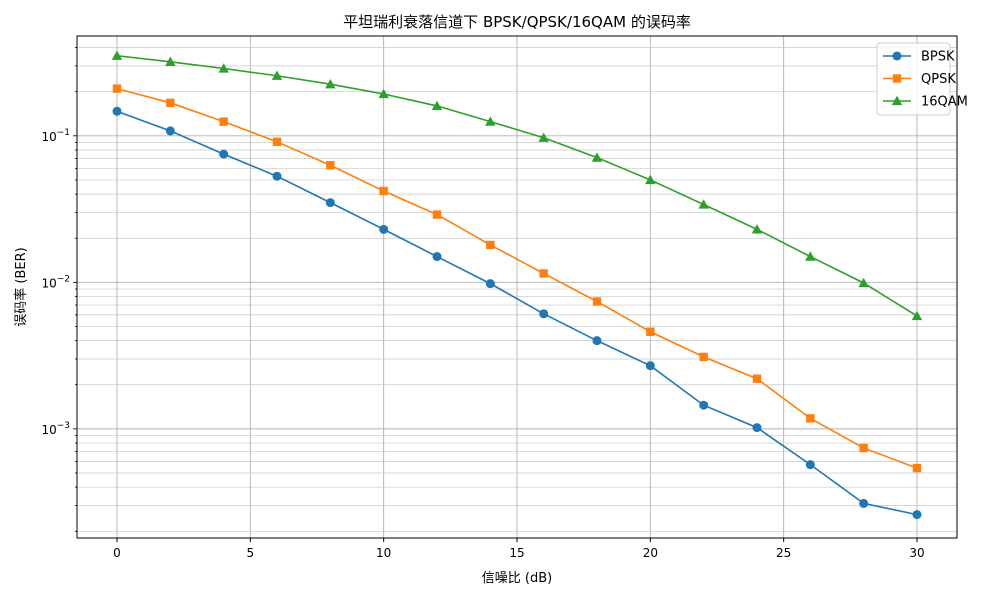 This screenshot has width=1000, height=600. What do you see at coordinates (938, 57) in the screenshot?
I see `legend-label: BPSK` at bounding box center [938, 57].